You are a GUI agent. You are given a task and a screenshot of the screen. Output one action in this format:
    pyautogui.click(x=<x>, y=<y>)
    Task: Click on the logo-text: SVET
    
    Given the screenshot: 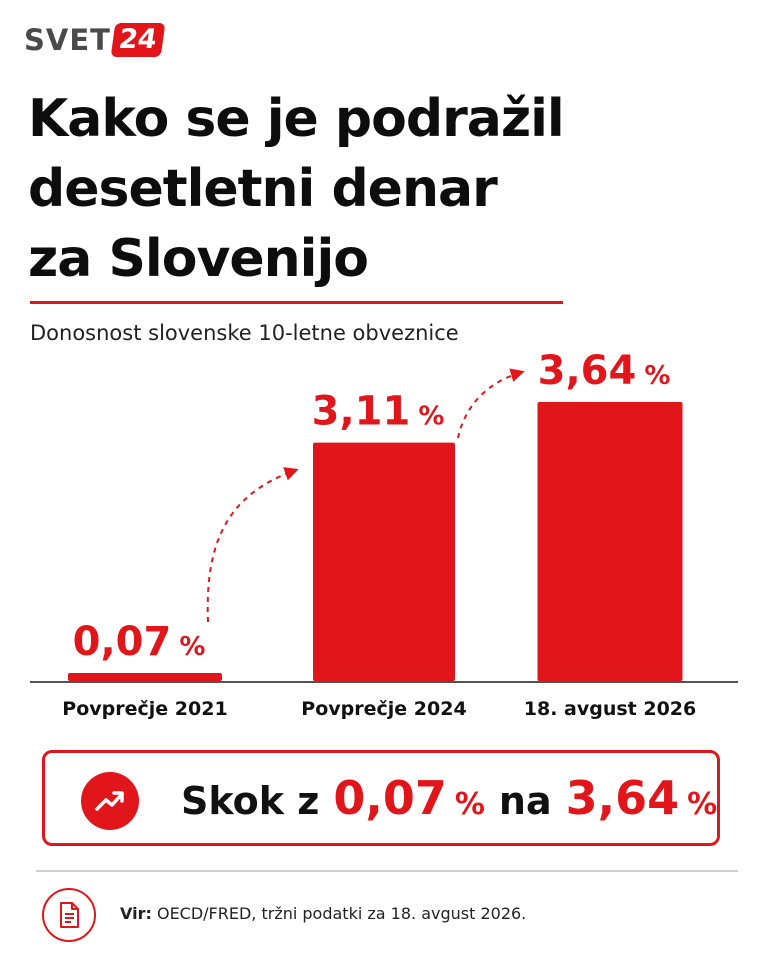 What is the action you would take?
    pyautogui.click(x=67, y=40)
    